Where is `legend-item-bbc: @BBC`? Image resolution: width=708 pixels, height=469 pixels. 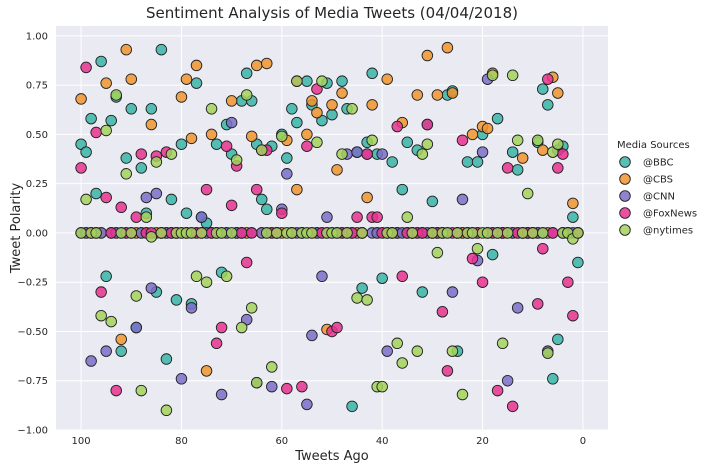
legend-item-bbc: @BBC is located at coordinates (646, 162).